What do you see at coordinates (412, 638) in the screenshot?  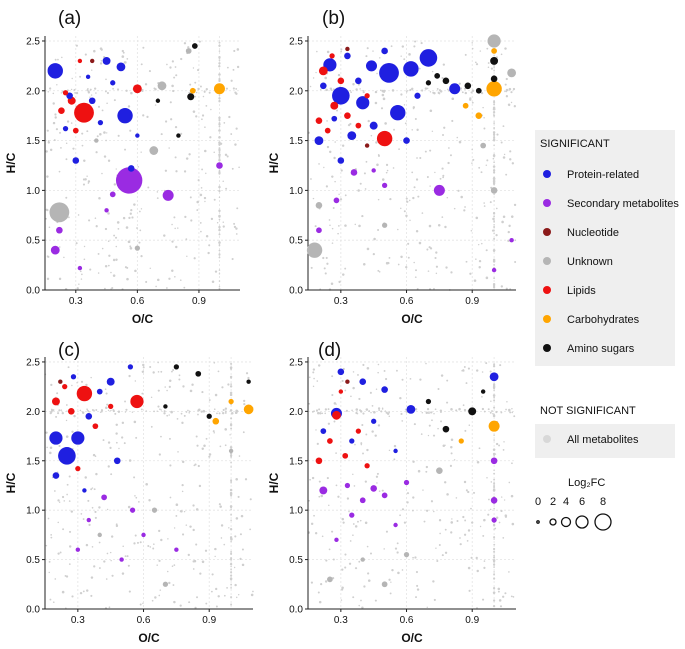 I see `x-axis-title: O/C` at bounding box center [412, 638].